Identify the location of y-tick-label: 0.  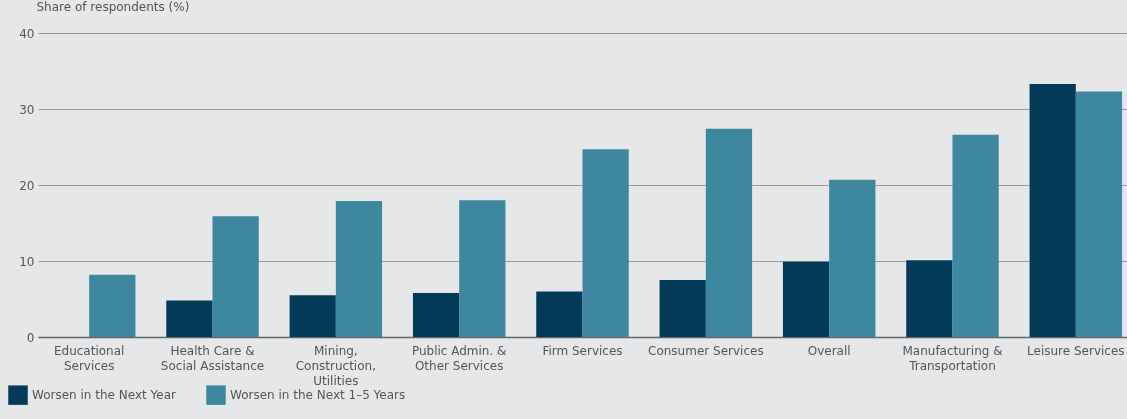
(30, 337).